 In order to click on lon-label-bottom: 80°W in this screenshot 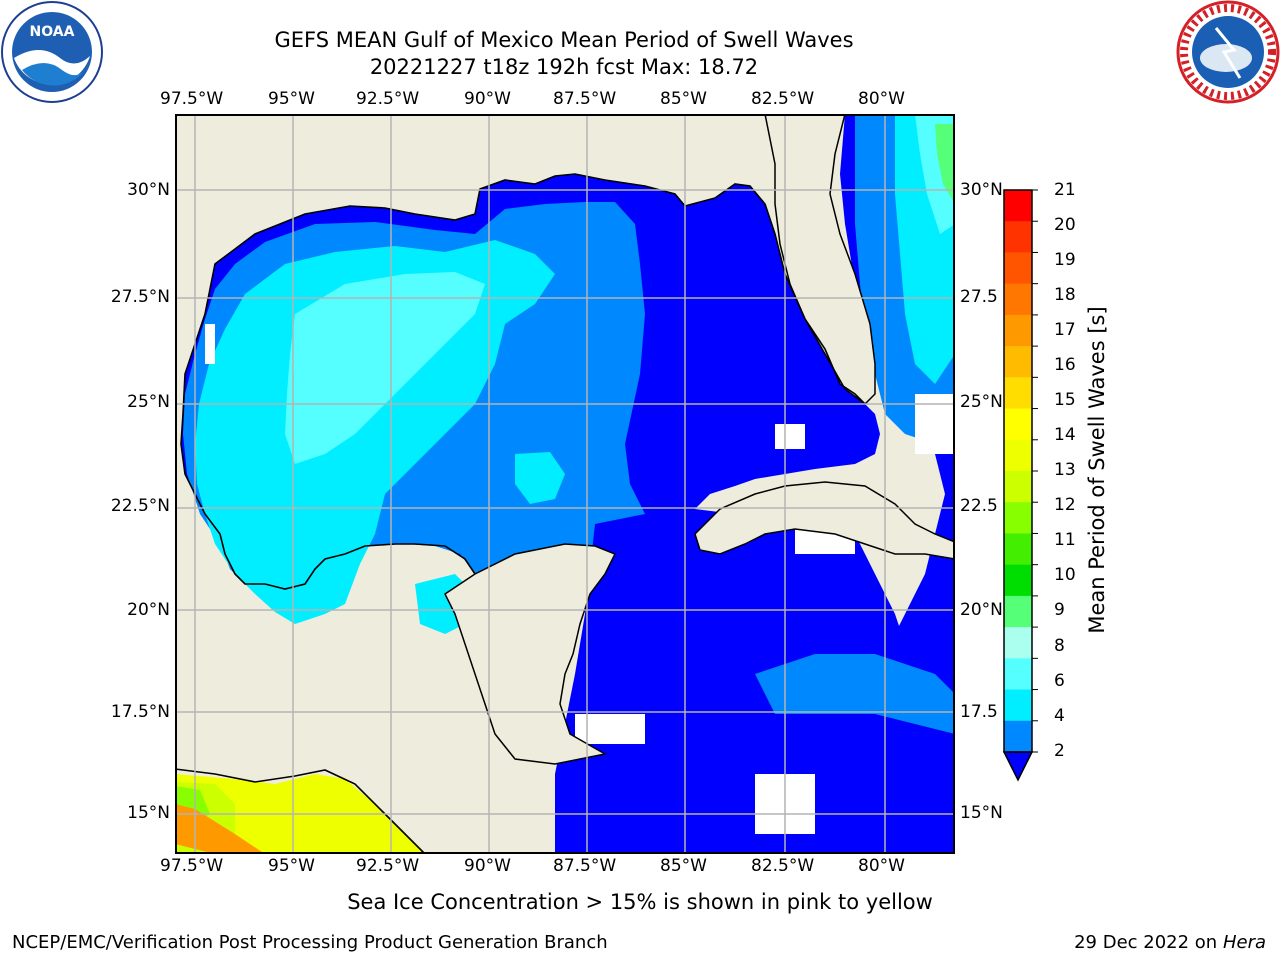, I will do `click(881, 866)`.